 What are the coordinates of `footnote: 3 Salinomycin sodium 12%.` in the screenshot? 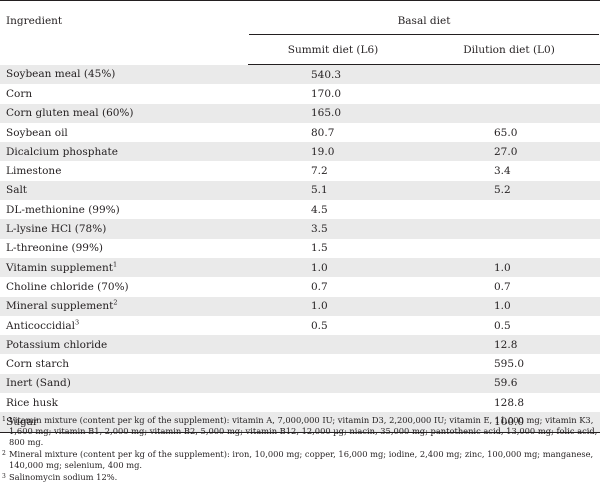 It's located at (300, 477).